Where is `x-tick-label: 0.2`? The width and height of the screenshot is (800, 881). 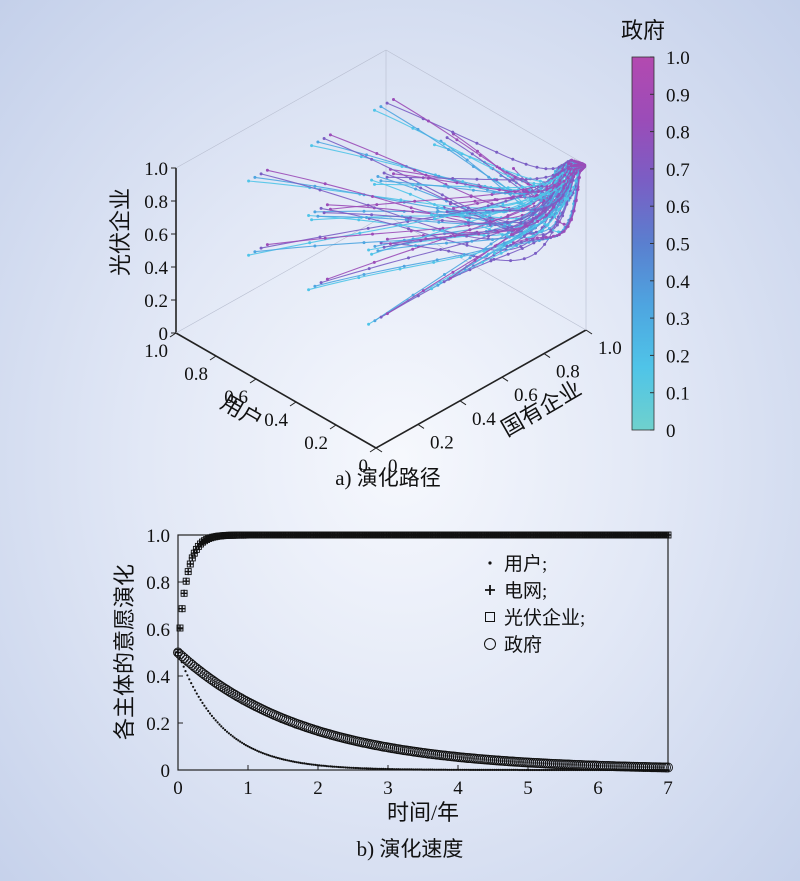
x-tick-label: 0.2 is located at coordinates (442, 442).